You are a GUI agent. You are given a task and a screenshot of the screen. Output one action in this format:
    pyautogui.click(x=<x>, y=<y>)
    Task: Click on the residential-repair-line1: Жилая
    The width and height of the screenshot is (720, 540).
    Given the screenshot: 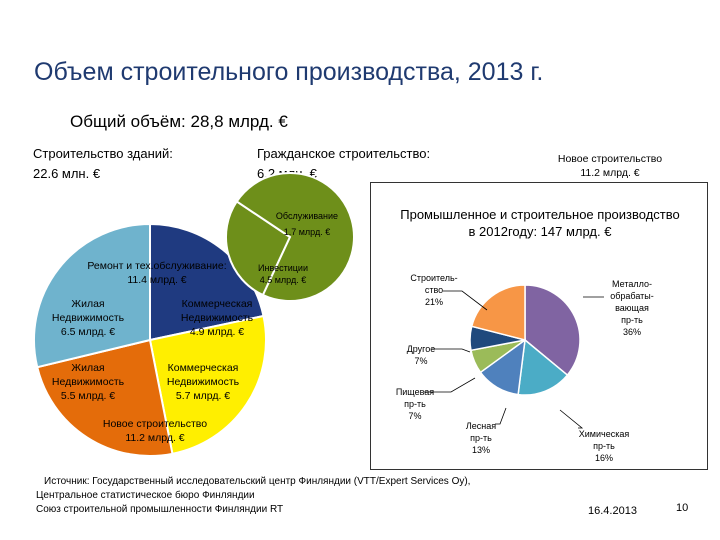 What is the action you would take?
    pyautogui.click(x=88, y=304)
    